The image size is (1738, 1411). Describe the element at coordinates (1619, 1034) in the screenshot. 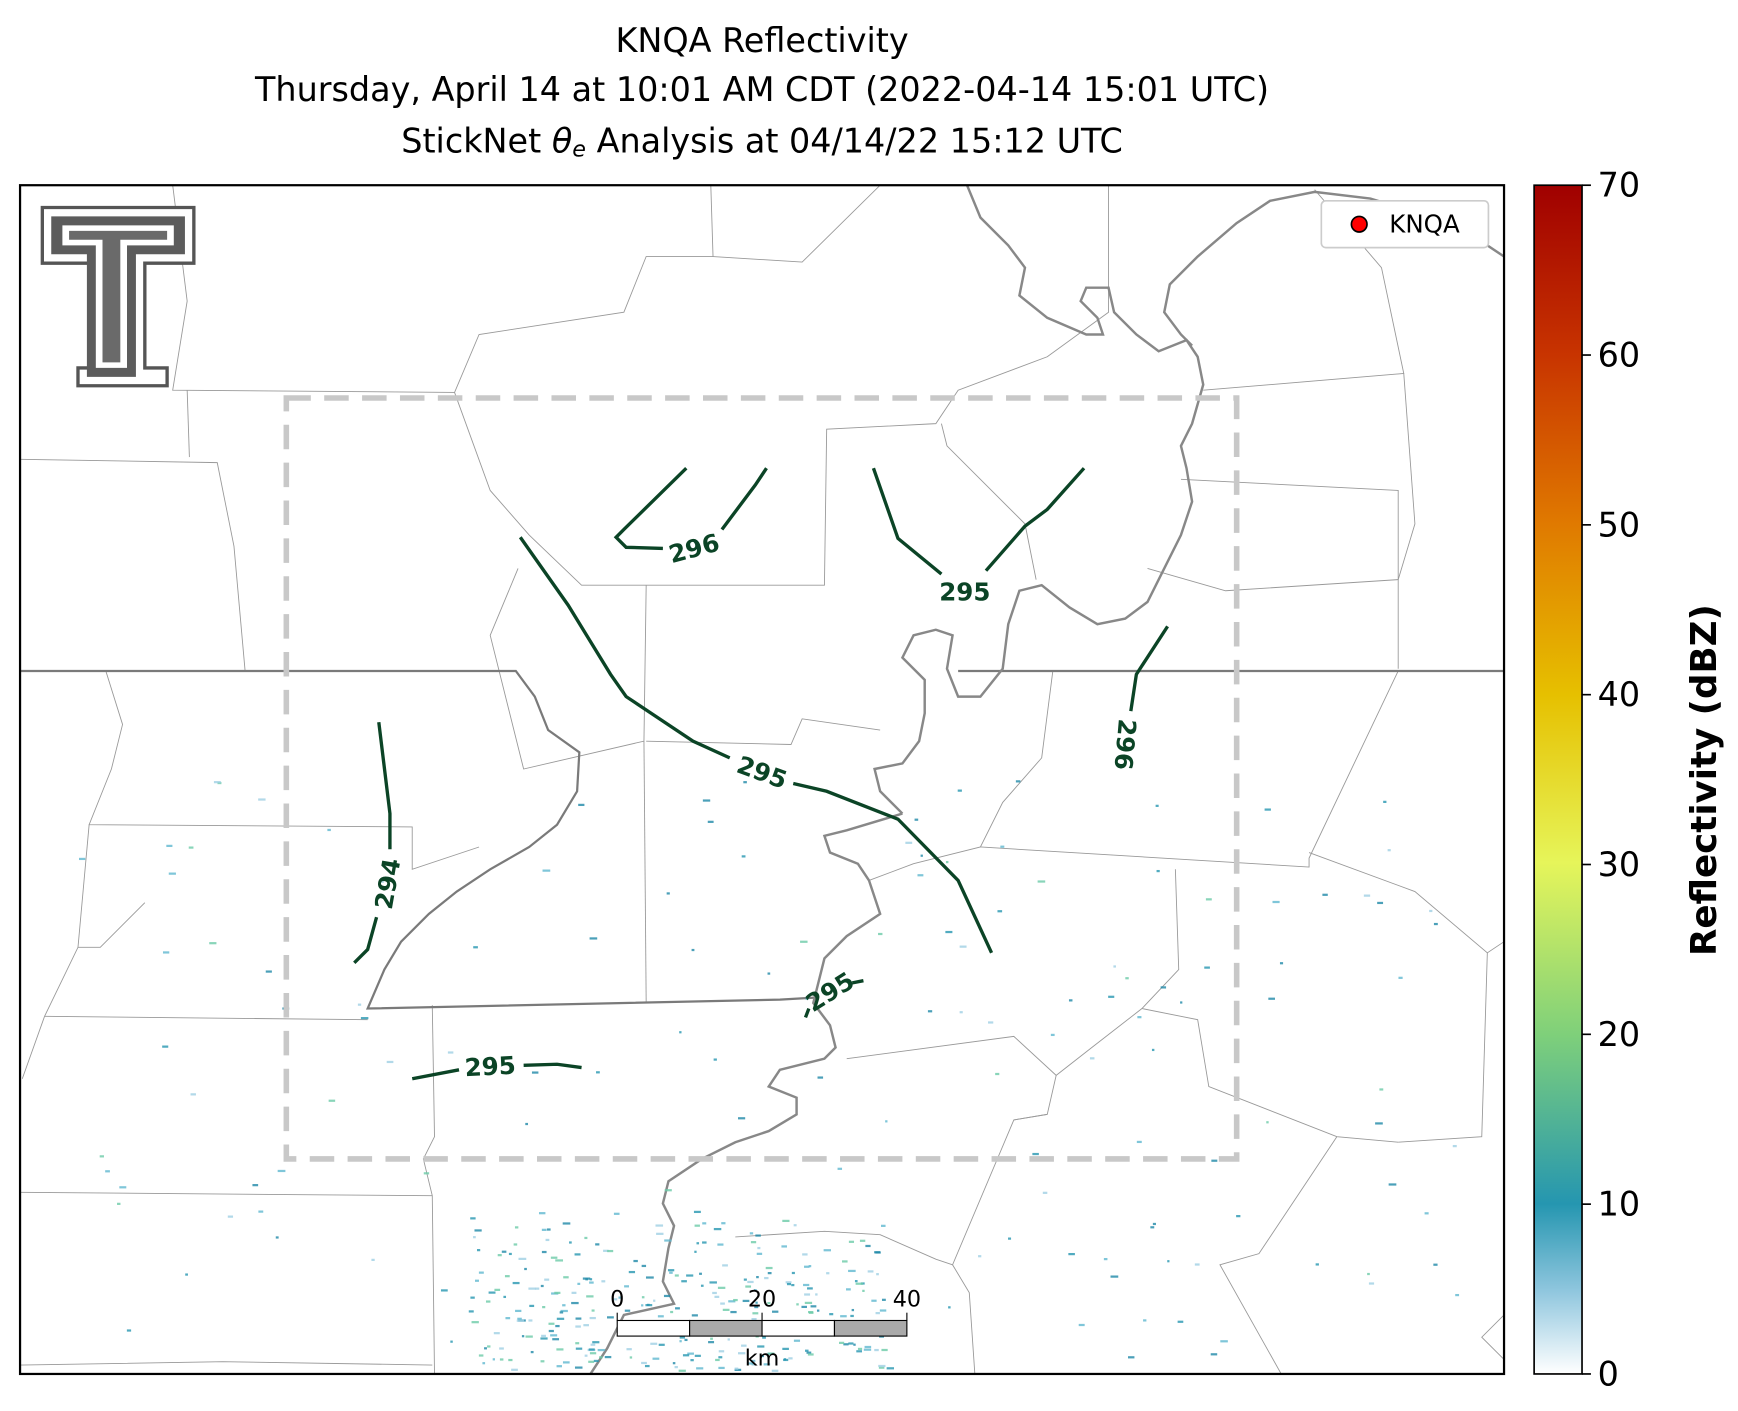

I see `colorbar-tick-label: 20` at that location.